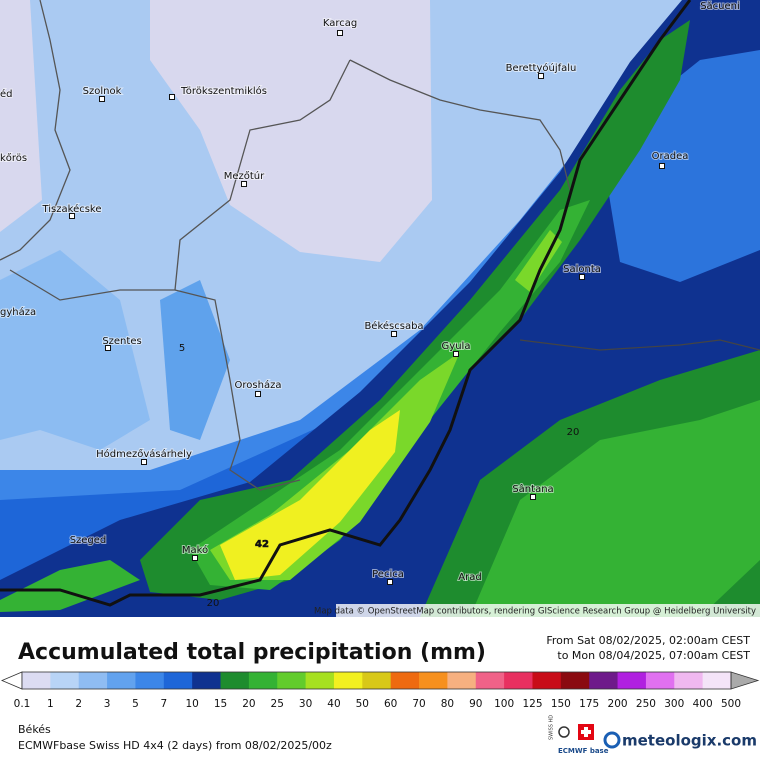 Image resolution: width=760 pixels, height=764 pixels. Describe the element at coordinates (22, 704) in the screenshot. I see `legend-label: 0.1` at that location.